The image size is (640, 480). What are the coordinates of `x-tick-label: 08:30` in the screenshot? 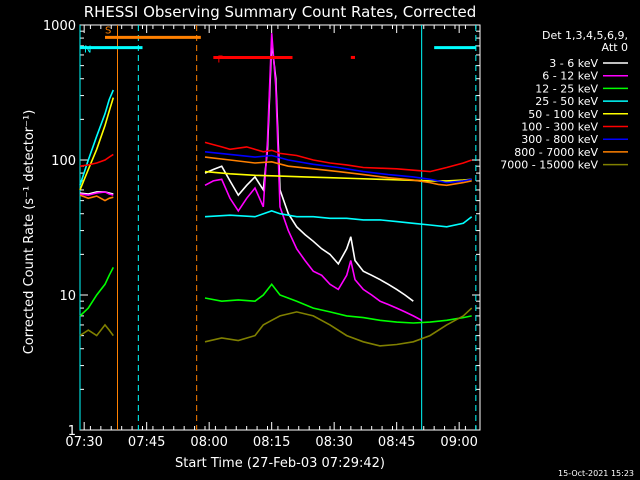 It's located at (333, 442).